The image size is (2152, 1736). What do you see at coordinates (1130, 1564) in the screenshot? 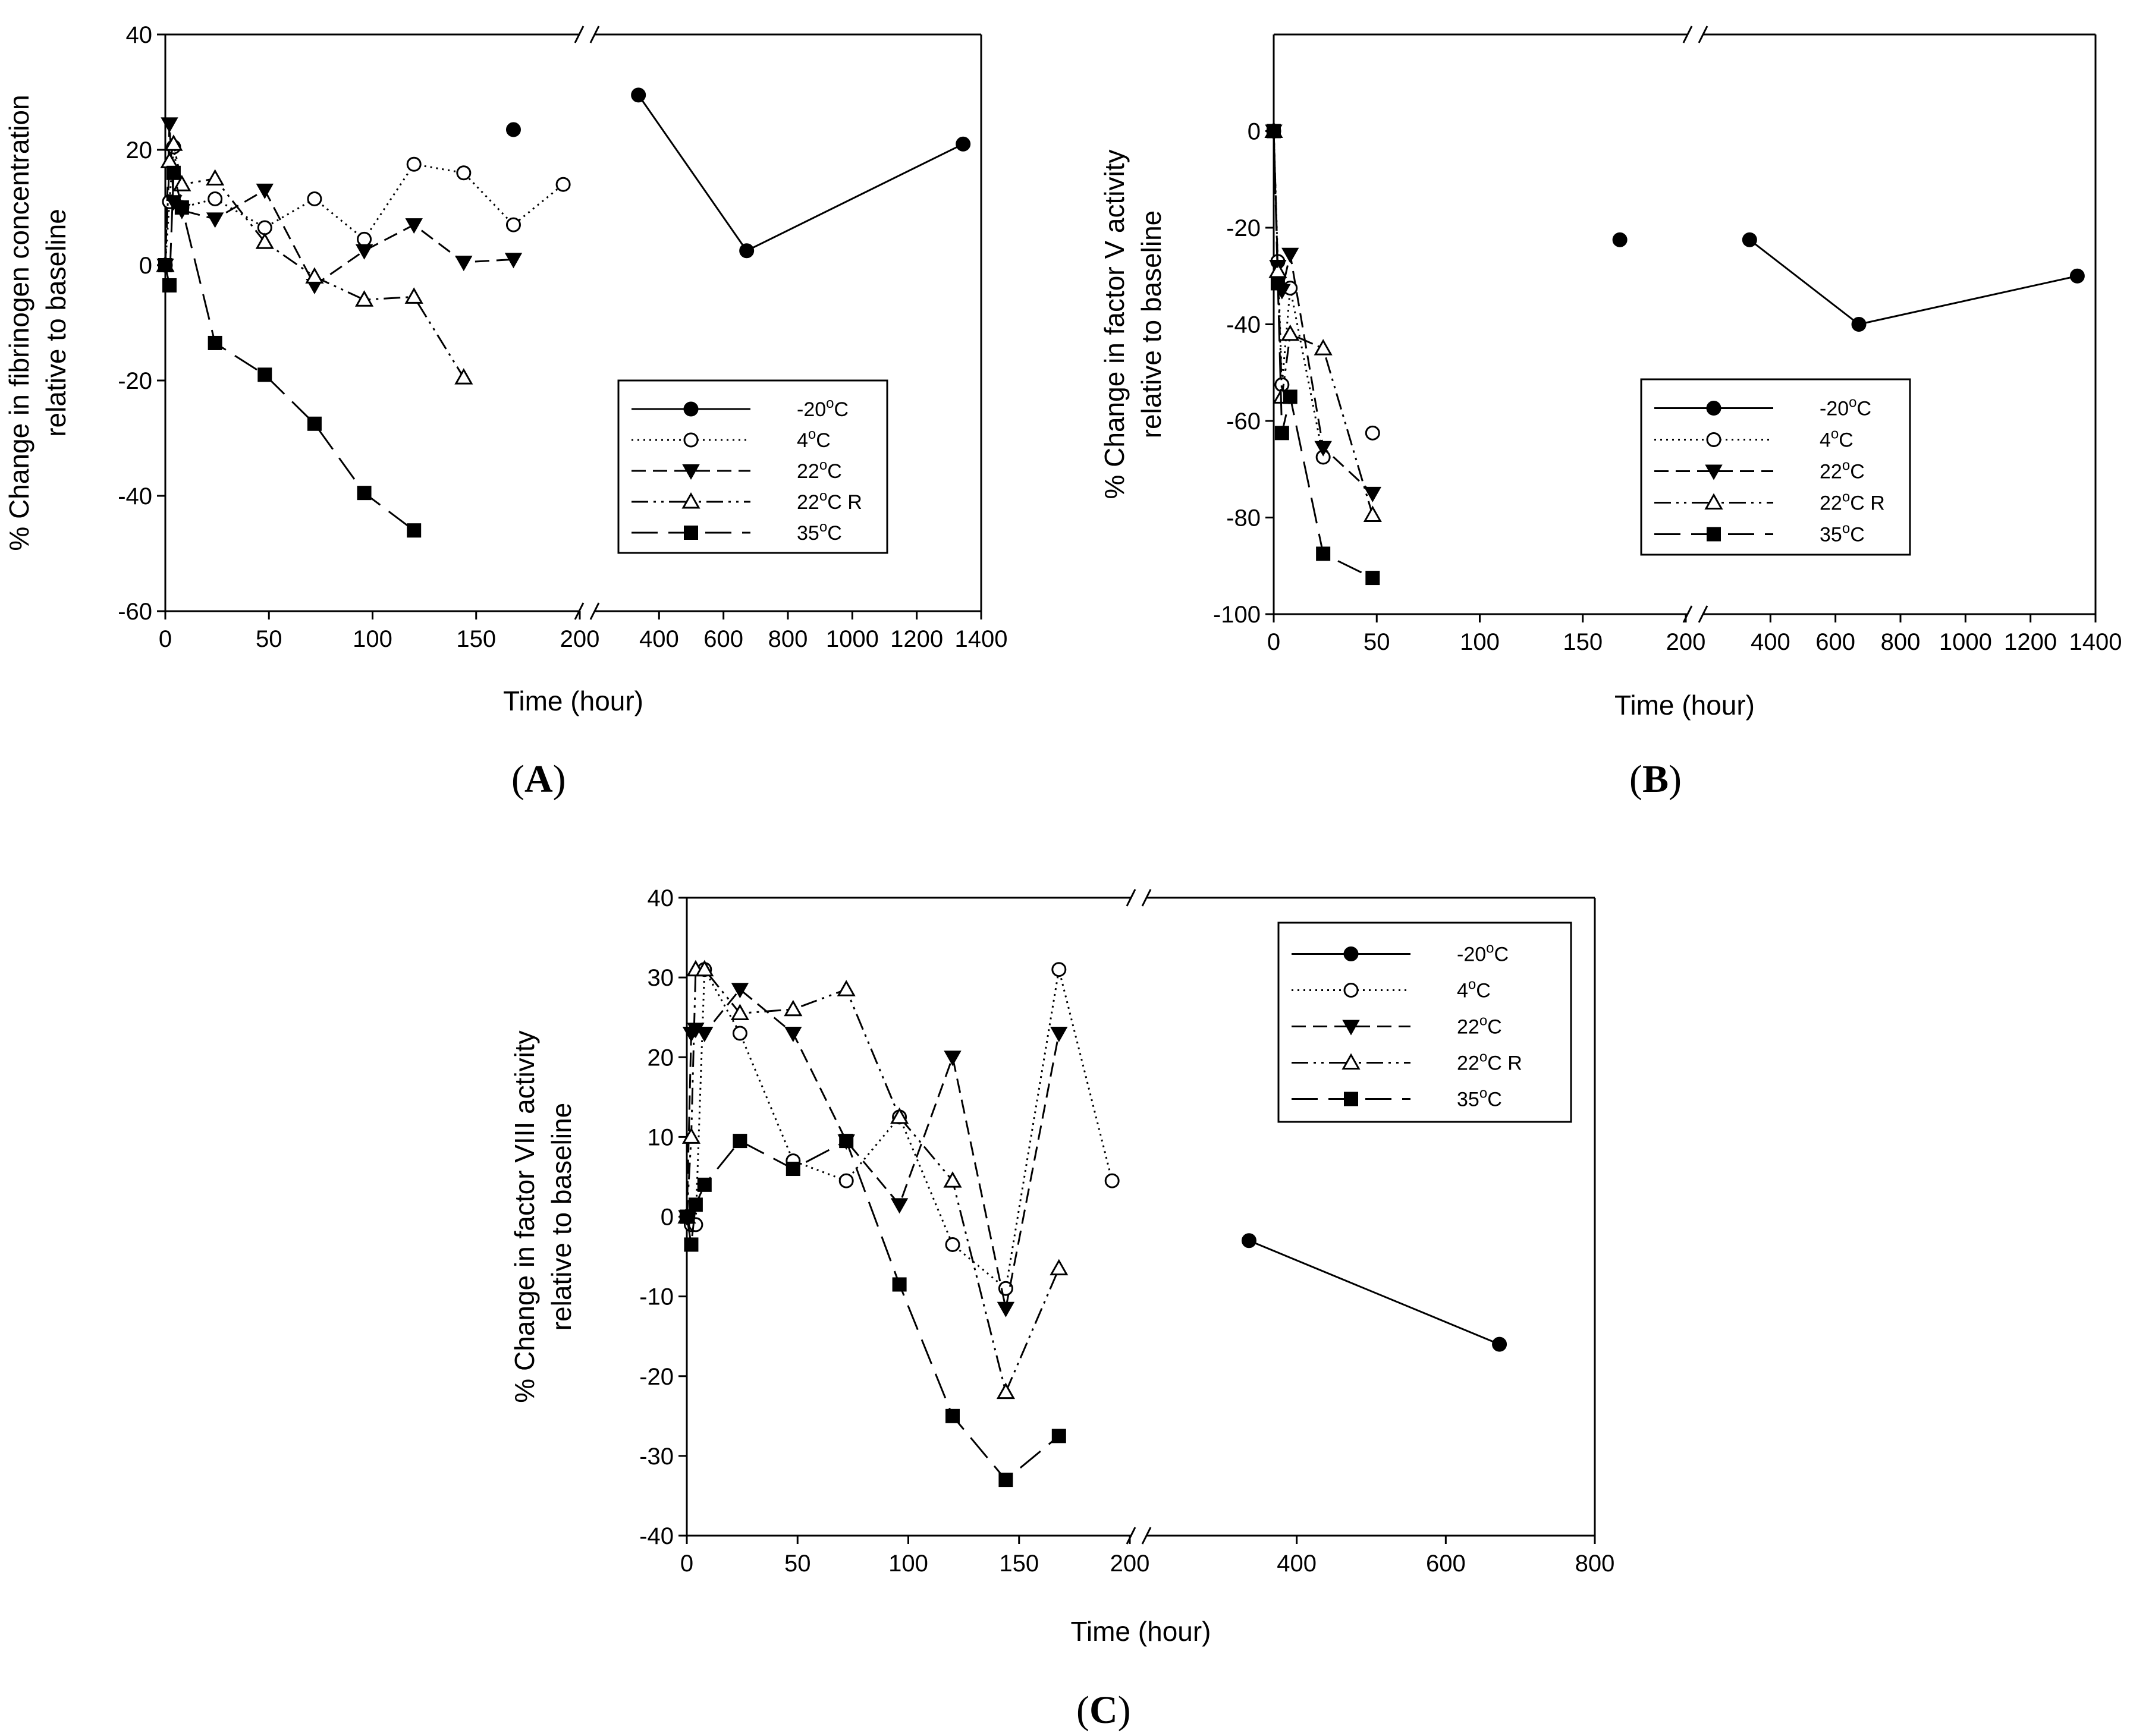
I see `x-tick-label: 200` at bounding box center [1130, 1564].